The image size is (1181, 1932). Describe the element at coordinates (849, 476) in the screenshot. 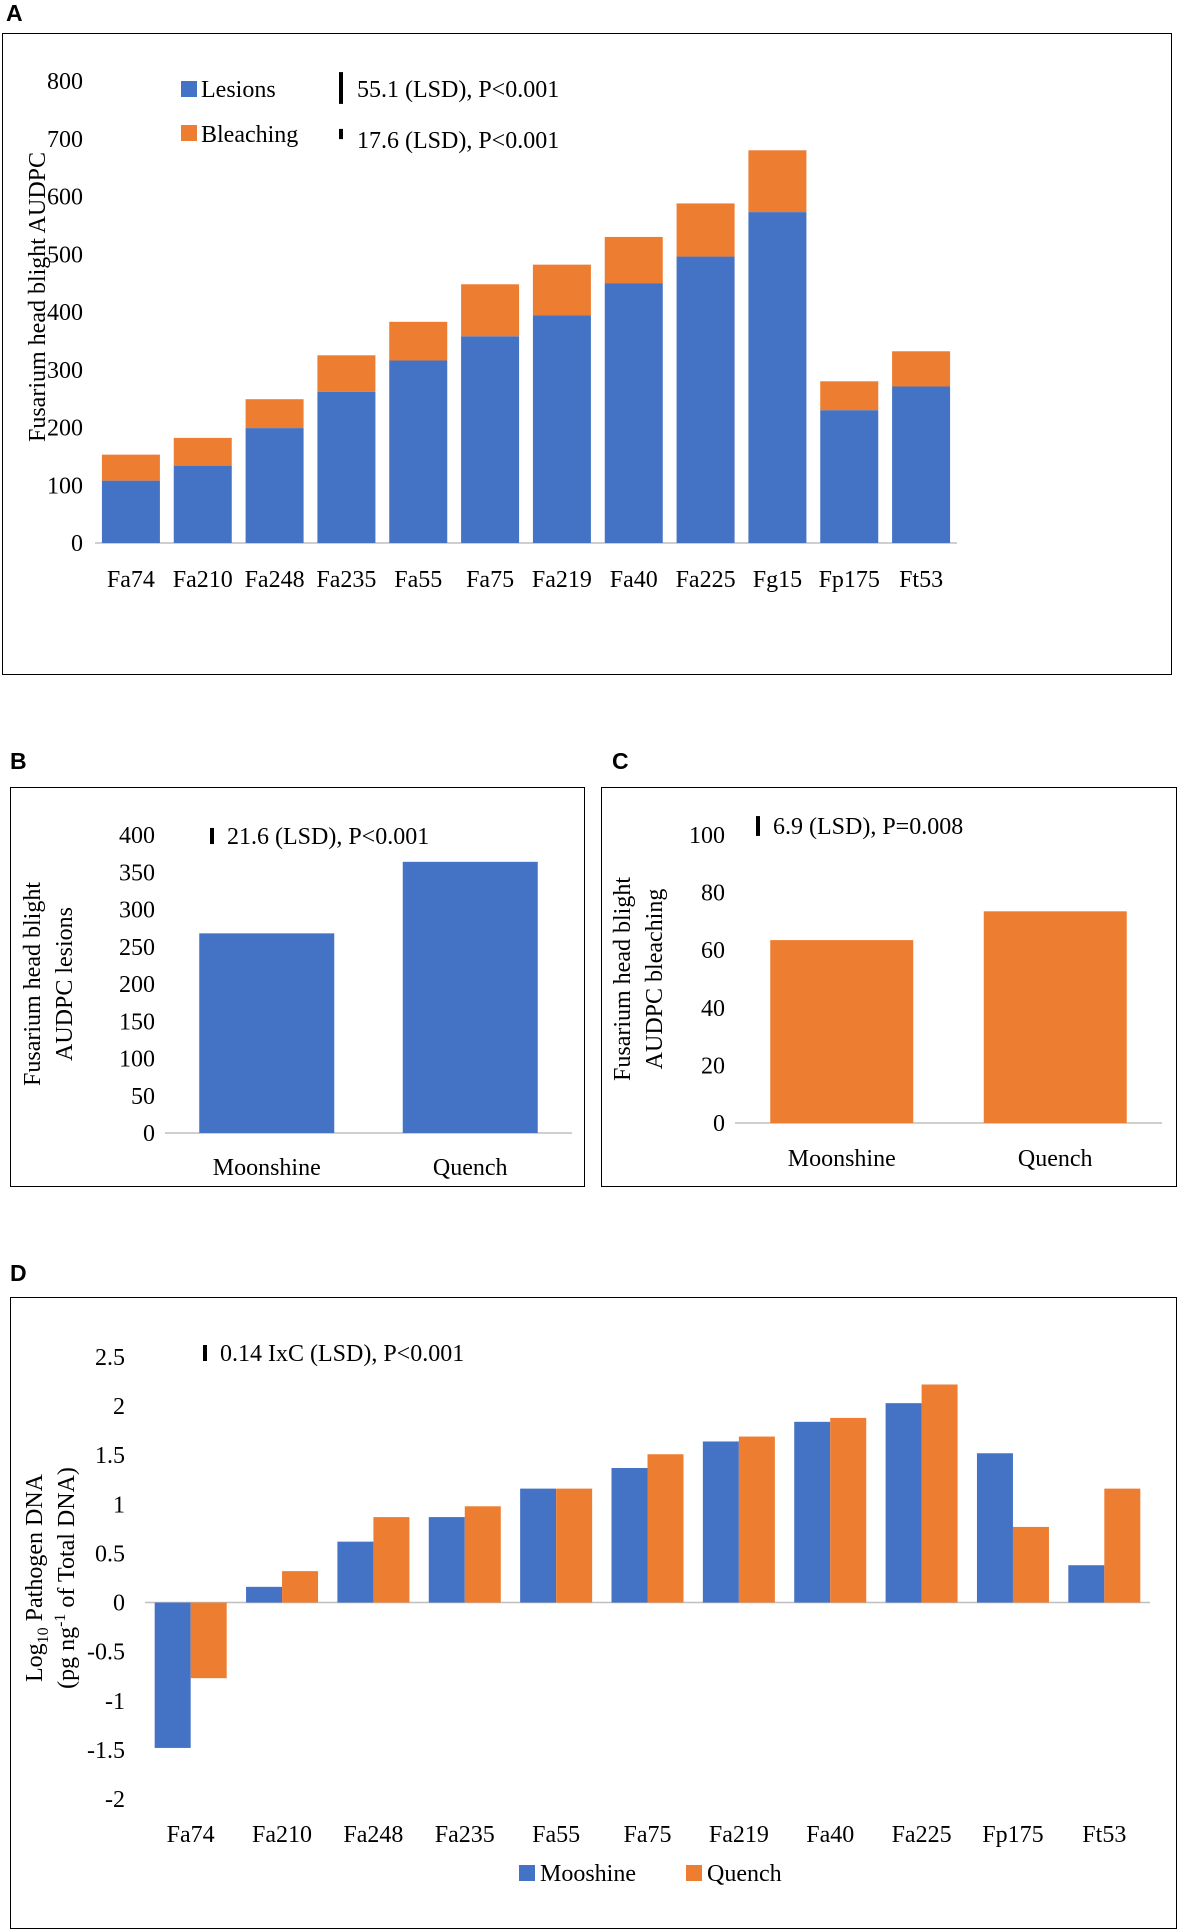

I see `panel-a-bar-lesions-fp175` at that location.